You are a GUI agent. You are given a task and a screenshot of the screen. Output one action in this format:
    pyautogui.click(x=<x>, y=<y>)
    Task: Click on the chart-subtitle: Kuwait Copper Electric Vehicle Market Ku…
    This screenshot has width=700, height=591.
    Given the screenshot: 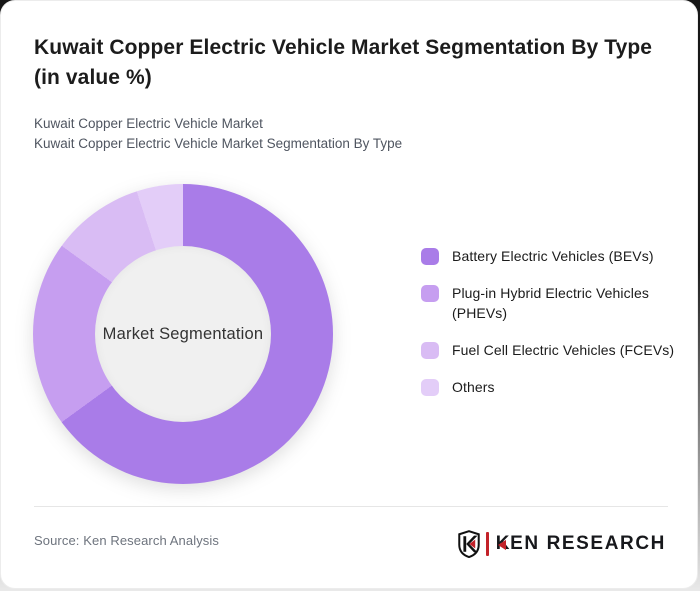 What is the action you would take?
    pyautogui.click(x=346, y=134)
    